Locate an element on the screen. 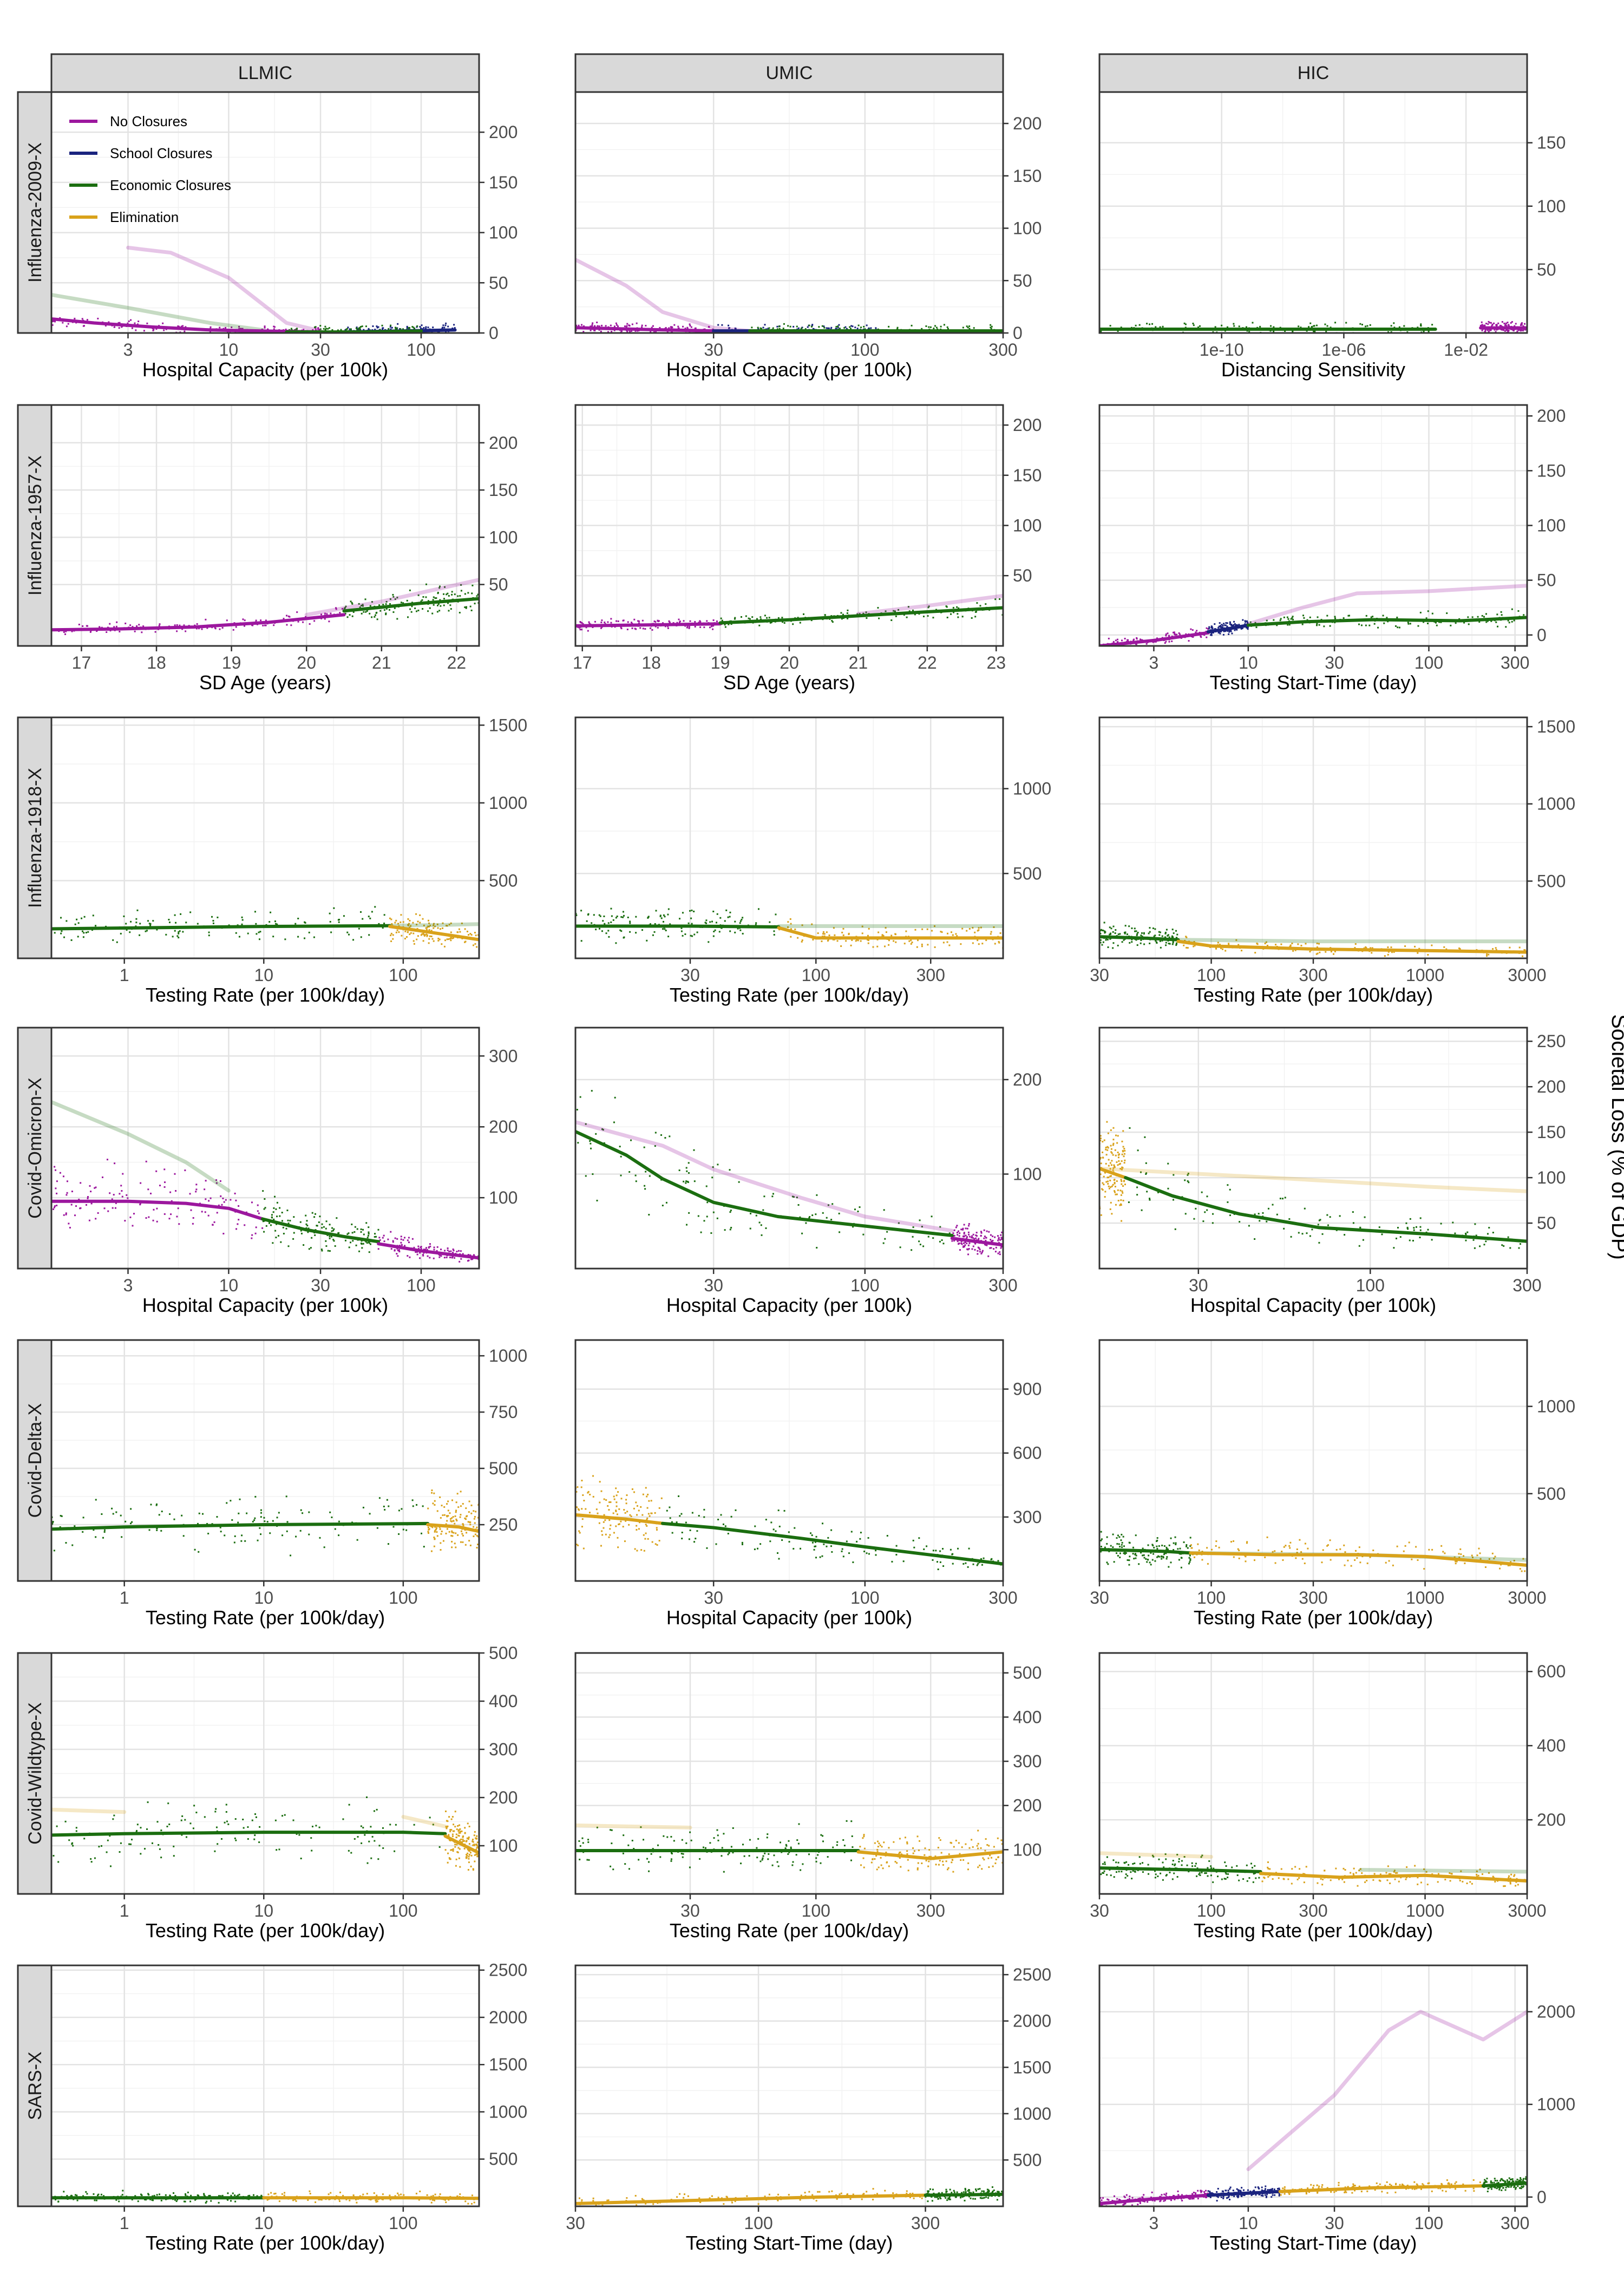 Image resolution: width=1624 pixels, height=2274 pixels. y-tick-label: 100 is located at coordinates (503, 233).